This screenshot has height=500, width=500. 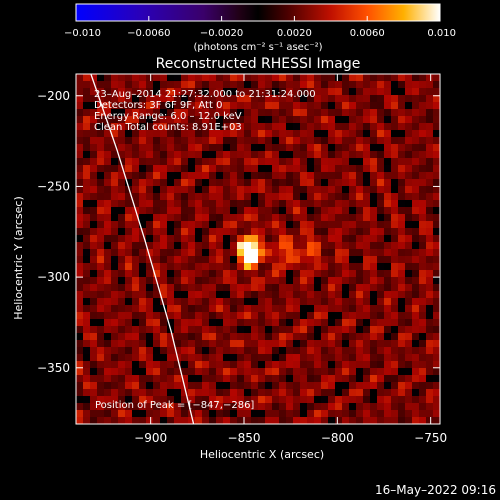 I want to click on colorbar-tick-label: 0.0020, so click(x=294, y=33).